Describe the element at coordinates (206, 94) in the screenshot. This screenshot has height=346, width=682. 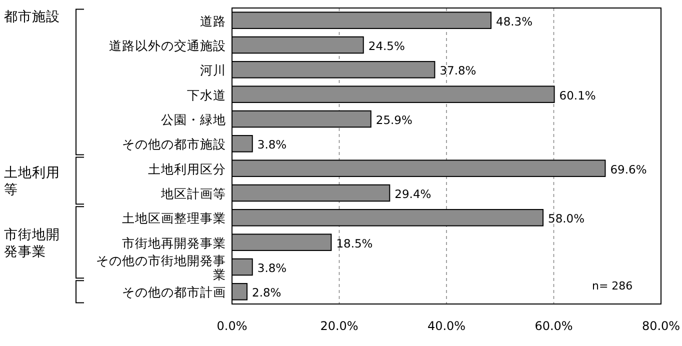
I see `y-tick-label: 下水道` at that location.